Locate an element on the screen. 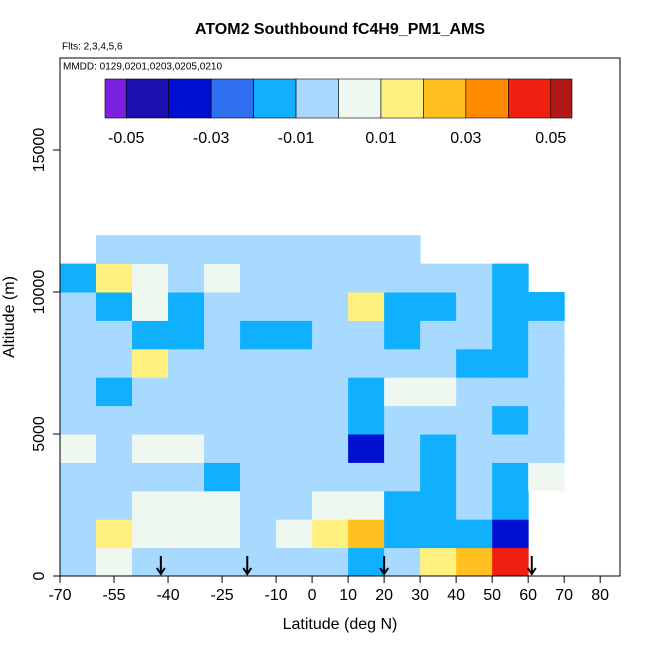 The height and width of the screenshot is (655, 650). y-tick-label: 5000 is located at coordinates (39, 434).